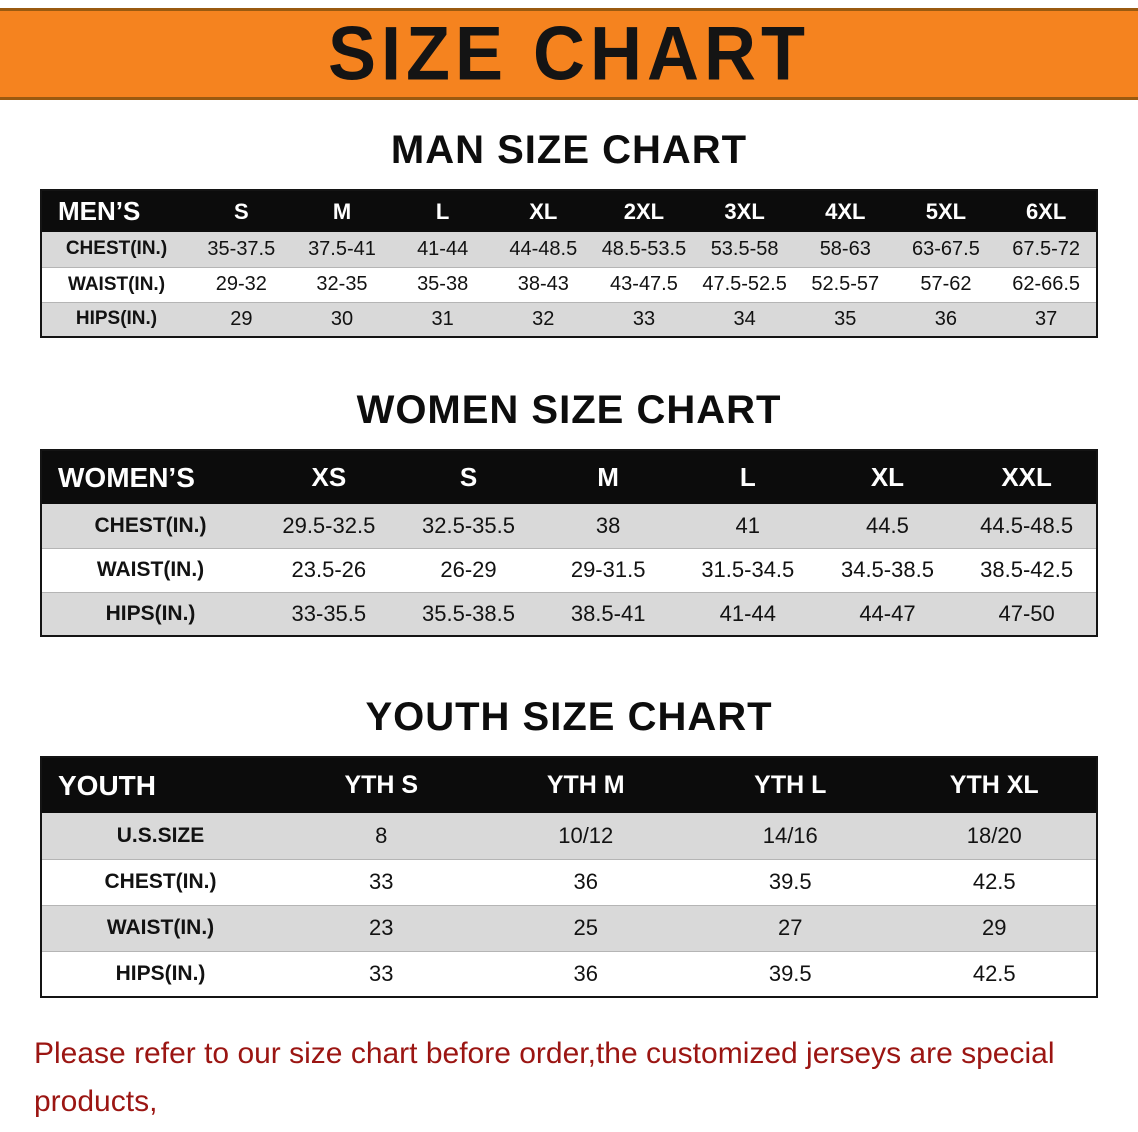 The height and width of the screenshot is (1132, 1138). What do you see at coordinates (845, 211) in the screenshot?
I see `size-column-header: 4XL` at bounding box center [845, 211].